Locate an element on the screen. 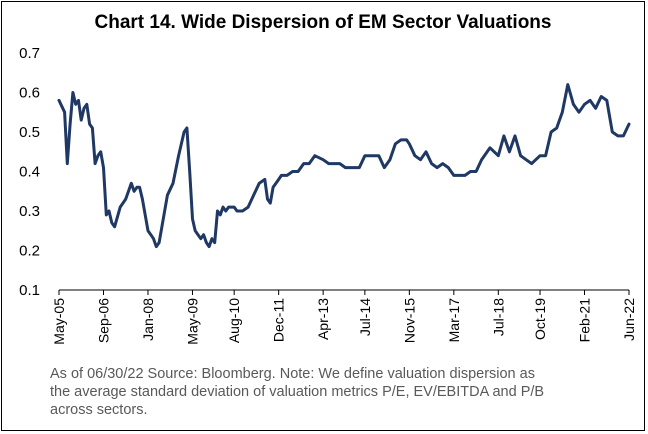  x-tick-label: May-09 is located at coordinates (192, 321).